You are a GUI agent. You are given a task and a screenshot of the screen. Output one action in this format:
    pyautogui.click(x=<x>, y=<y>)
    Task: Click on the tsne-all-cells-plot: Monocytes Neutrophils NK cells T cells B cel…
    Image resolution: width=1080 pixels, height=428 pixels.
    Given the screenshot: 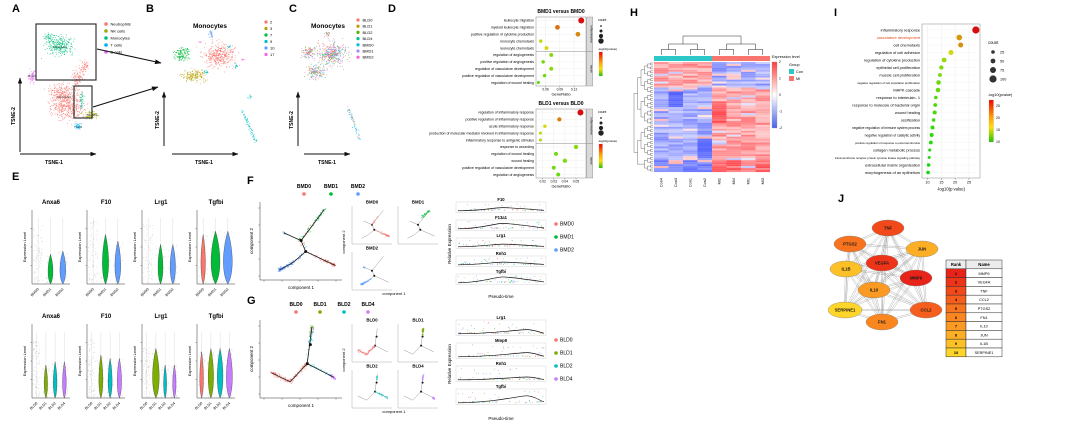 What is the action you would take?
    pyautogui.click(x=71, y=94)
    